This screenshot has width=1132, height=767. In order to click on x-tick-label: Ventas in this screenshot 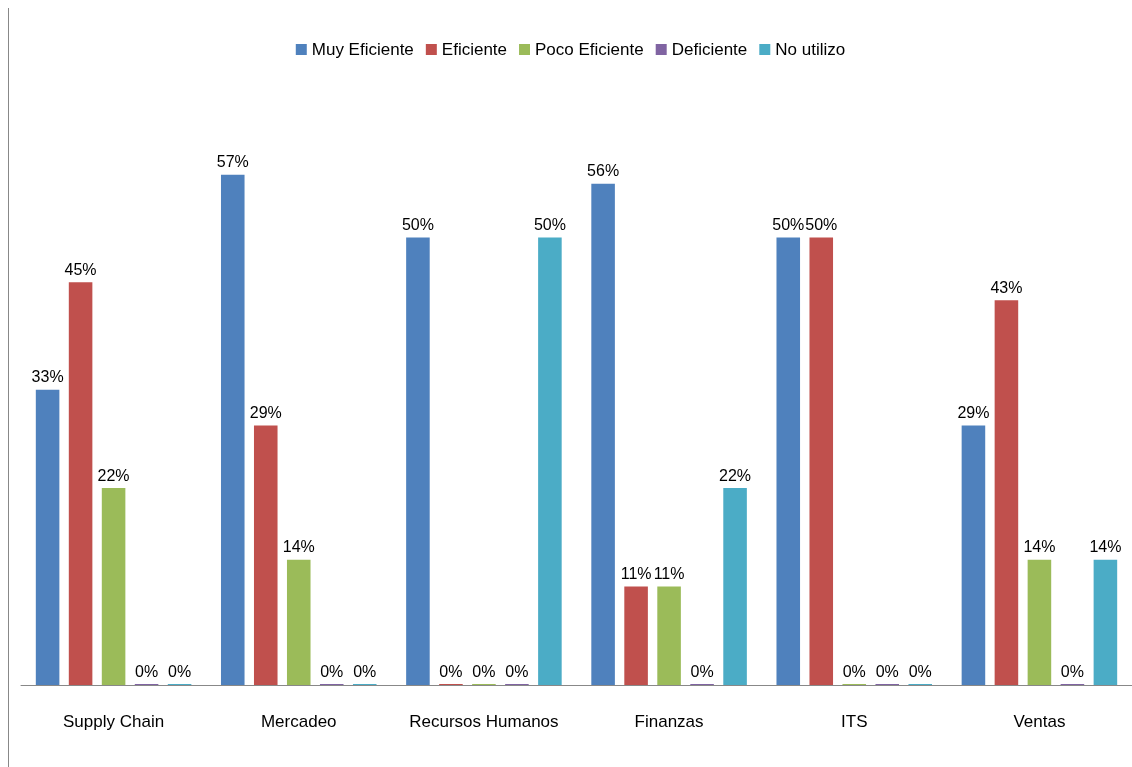, I will do `click(1039, 721)`.